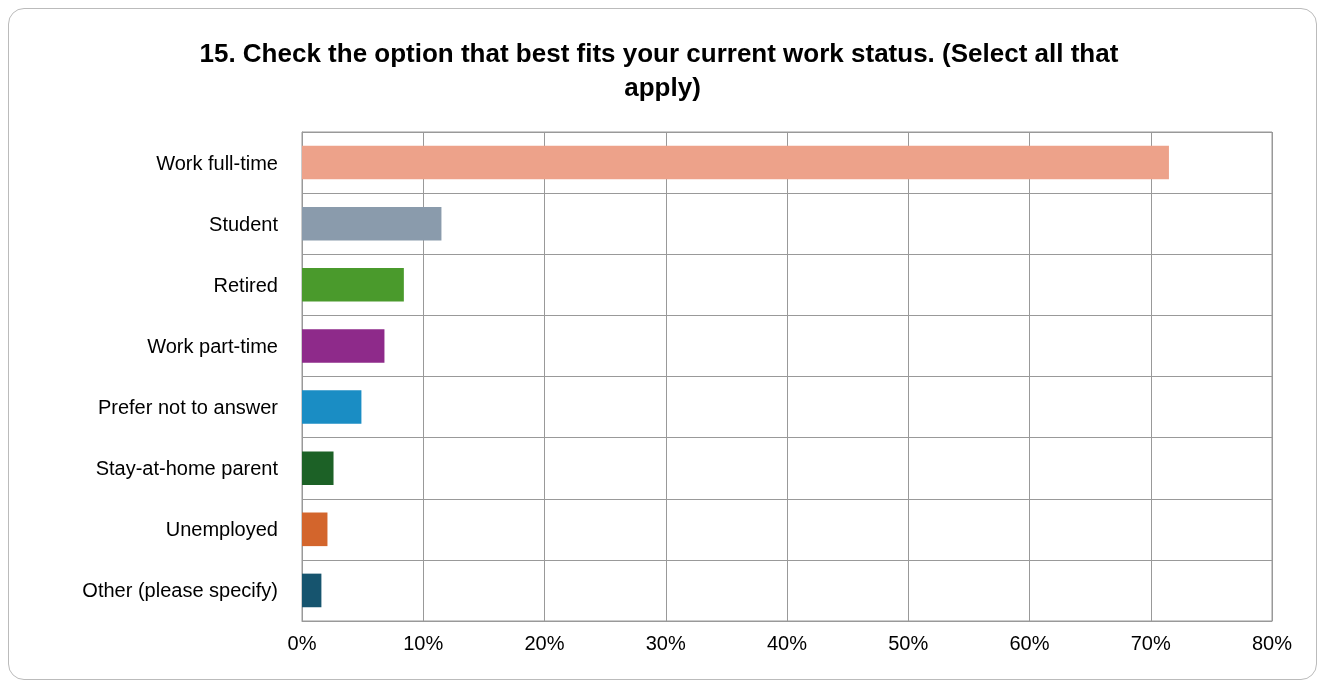 The height and width of the screenshot is (688, 1325). What do you see at coordinates (908, 643) in the screenshot?
I see `x-tick-label: 50%` at bounding box center [908, 643].